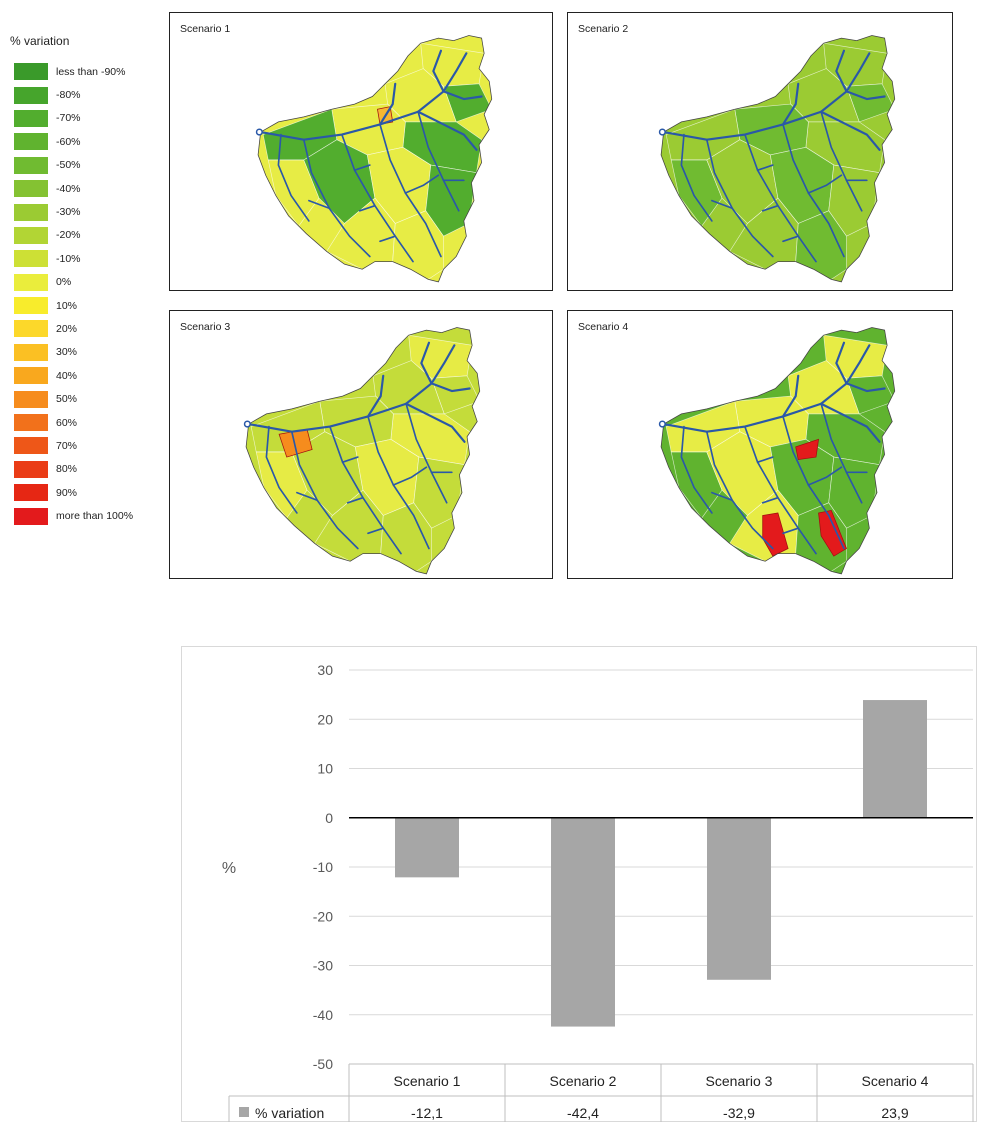  Describe the element at coordinates (85, 235) in the screenshot. I see `legend-item: -20%` at that location.